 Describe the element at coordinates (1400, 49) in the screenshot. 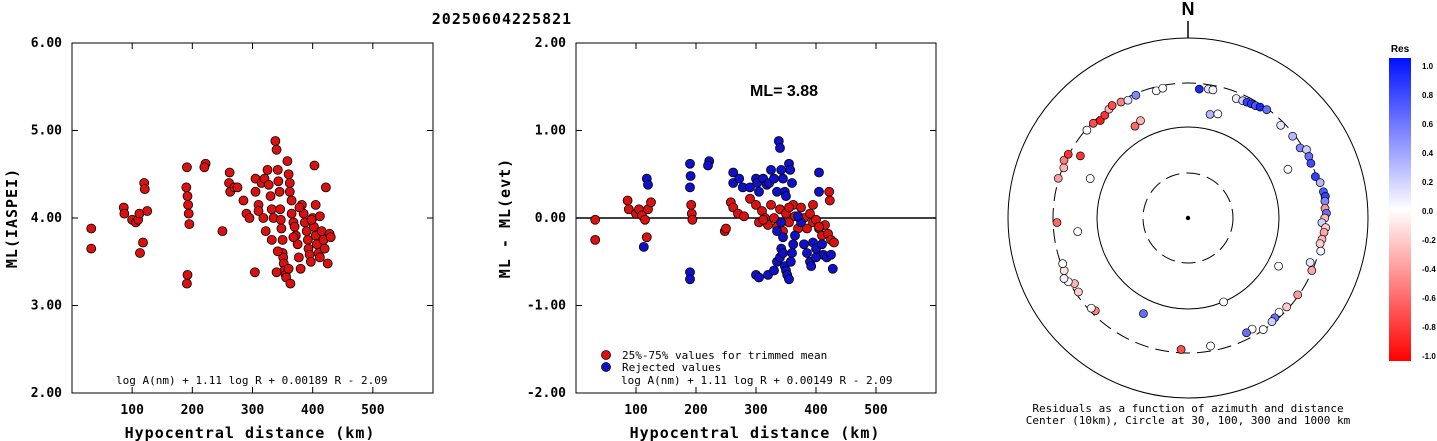

I see `colorbar-title: Res` at that location.